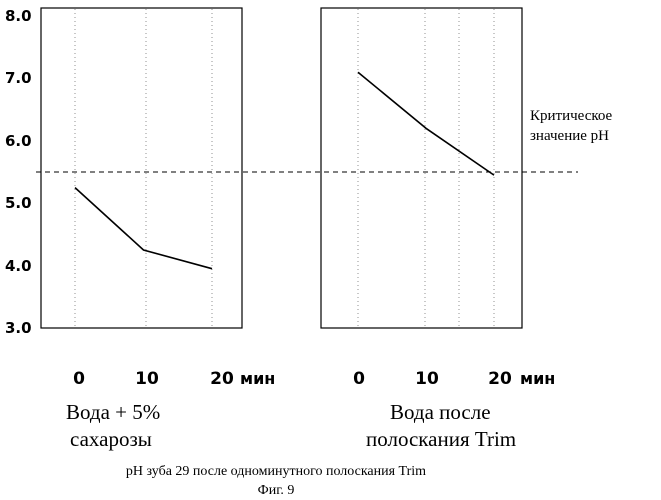 The height and width of the screenshot is (500, 661). I want to click on panel-1-label-line-1: Вода + 5%, so click(113, 412).